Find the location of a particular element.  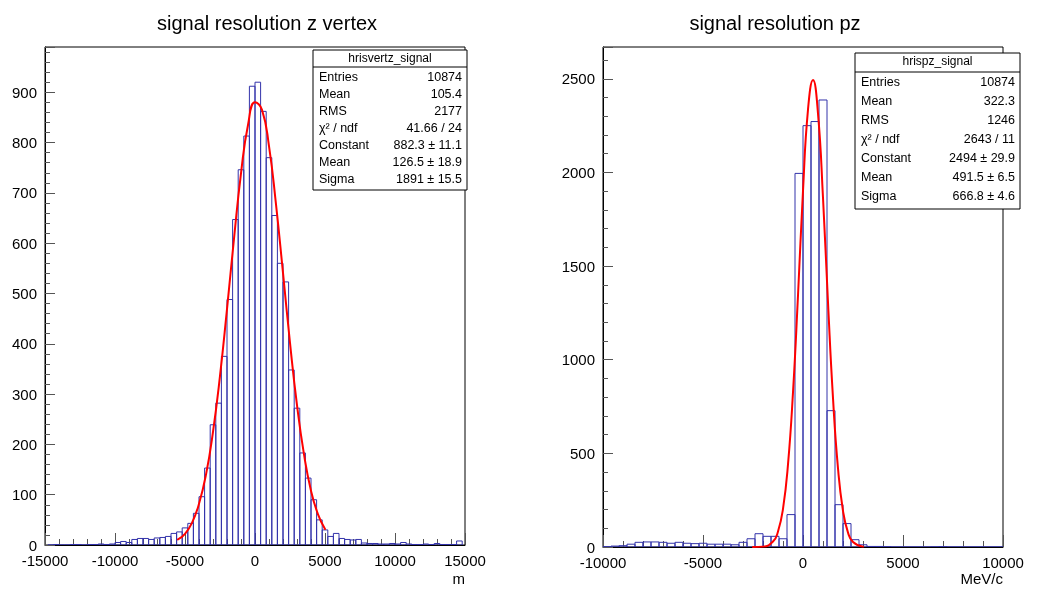

y-tick-label: 600 is located at coordinates (24, 243).